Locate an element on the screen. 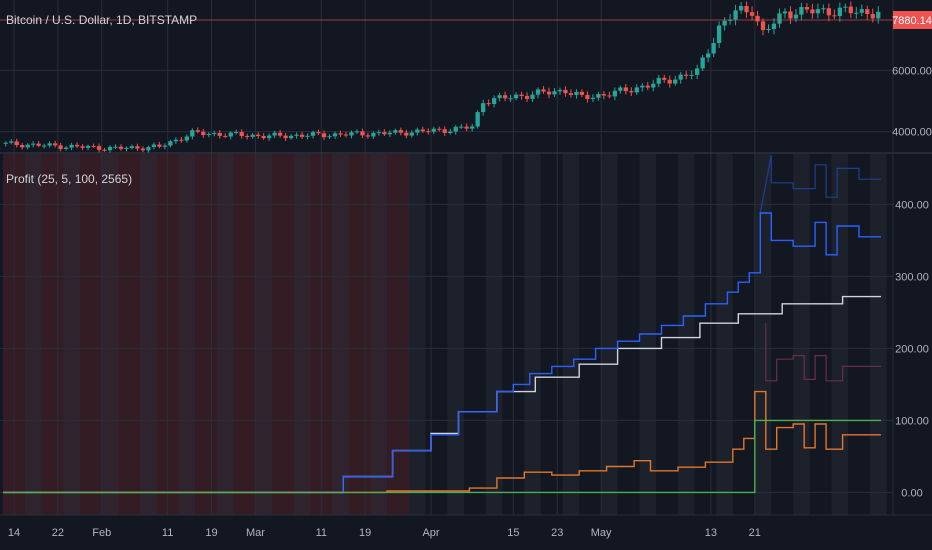  symbol-title: Bitcoin / U.S. Dollar, 1D, BITSTAMP is located at coordinates (101, 20).